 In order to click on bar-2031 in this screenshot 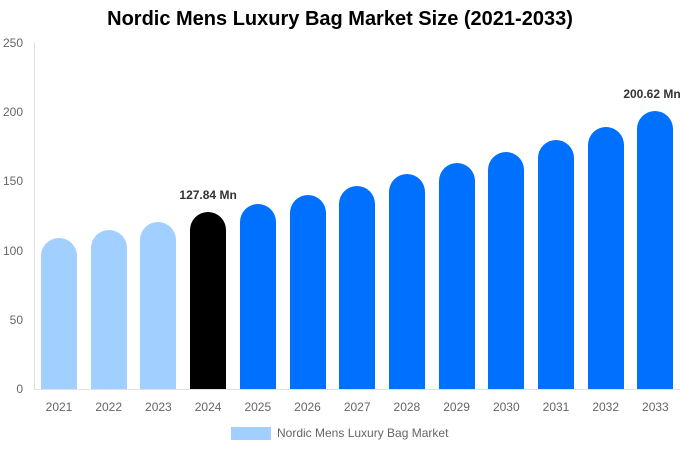, I will do `click(556, 264)`.